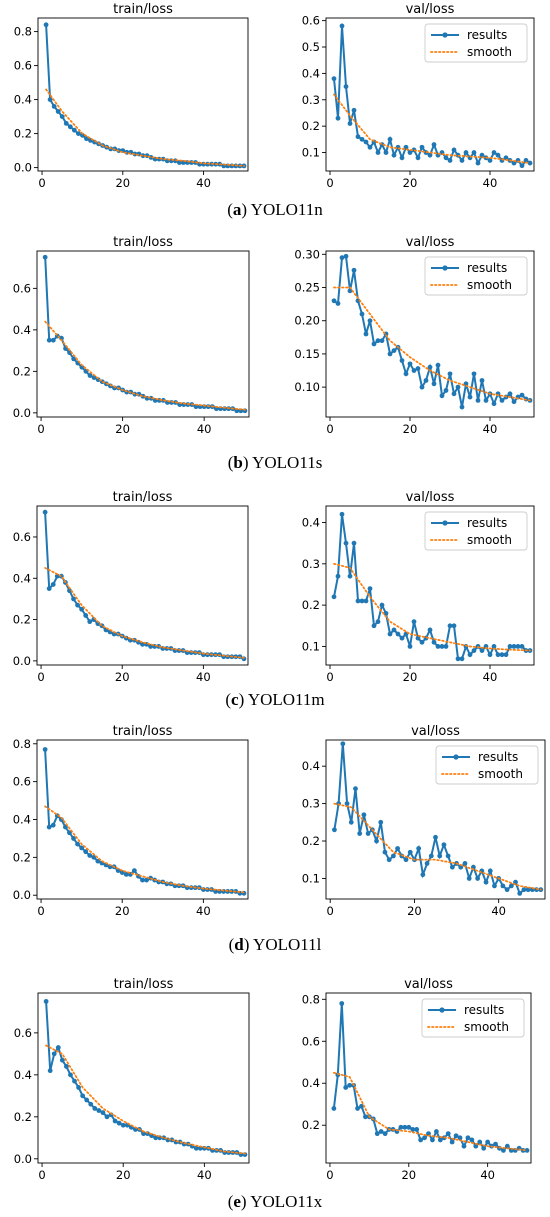 The height and width of the screenshot is (1217, 550). What do you see at coordinates (144, 613) in the screenshot?
I see `smooth-line-overlay` at bounding box center [144, 613].